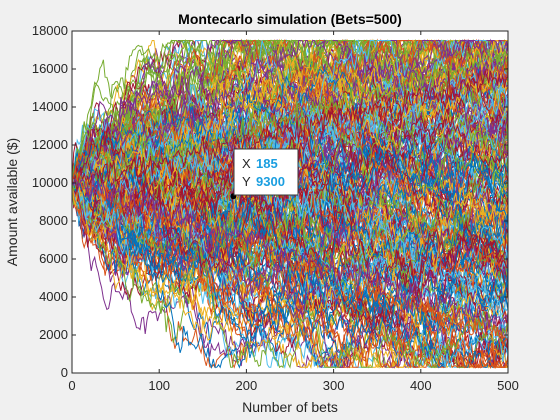 The image size is (560, 420). Describe the element at coordinates (64, 372) in the screenshot. I see `y-tick-label: 0` at that location.